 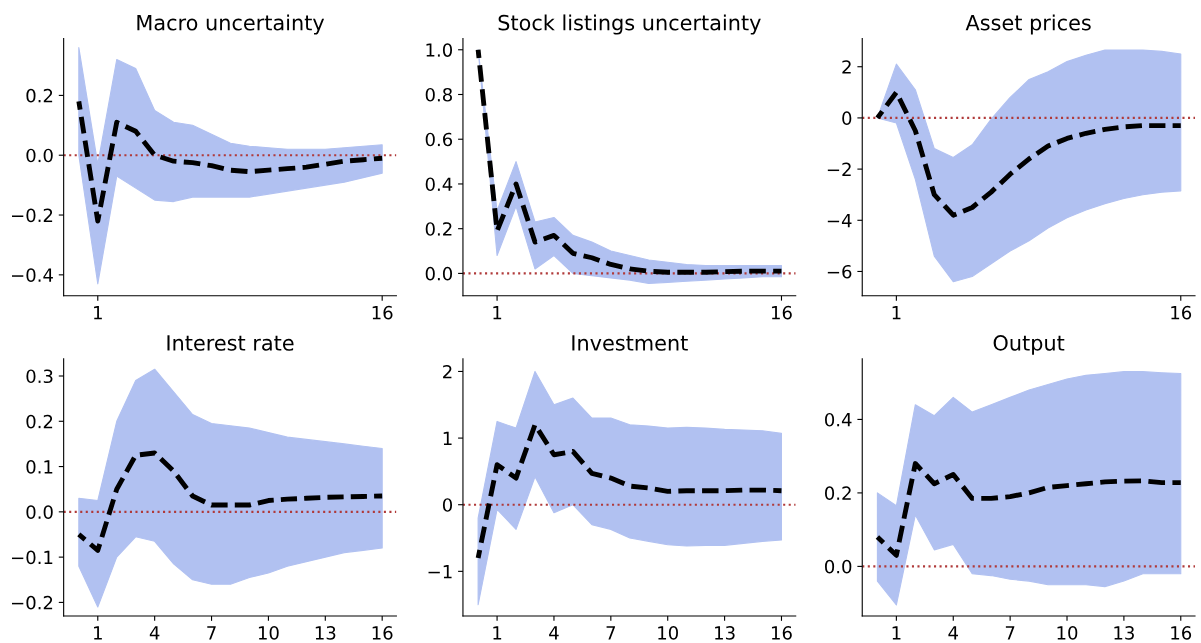 What do you see at coordinates (438, 94) in the screenshot?
I see `y-tick-label: 0.8` at bounding box center [438, 94].